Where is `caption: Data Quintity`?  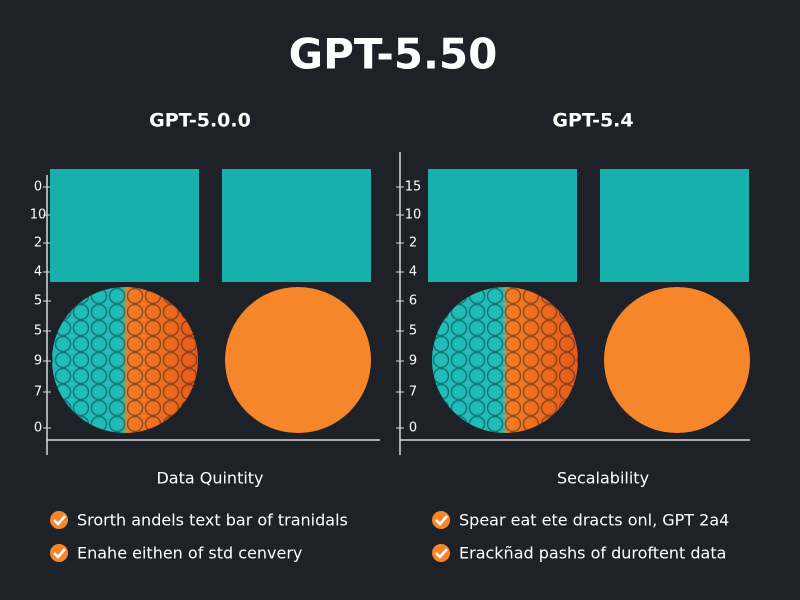 caption: Data Quintity is located at coordinates (209, 478).